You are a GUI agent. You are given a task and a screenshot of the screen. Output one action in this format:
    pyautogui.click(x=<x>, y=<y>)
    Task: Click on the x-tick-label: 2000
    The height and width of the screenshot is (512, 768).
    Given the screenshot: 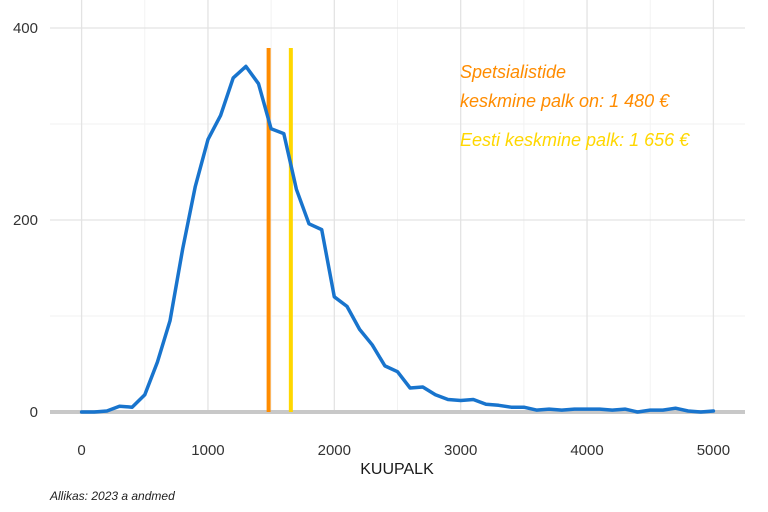 What is the action you would take?
    pyautogui.click(x=334, y=450)
    